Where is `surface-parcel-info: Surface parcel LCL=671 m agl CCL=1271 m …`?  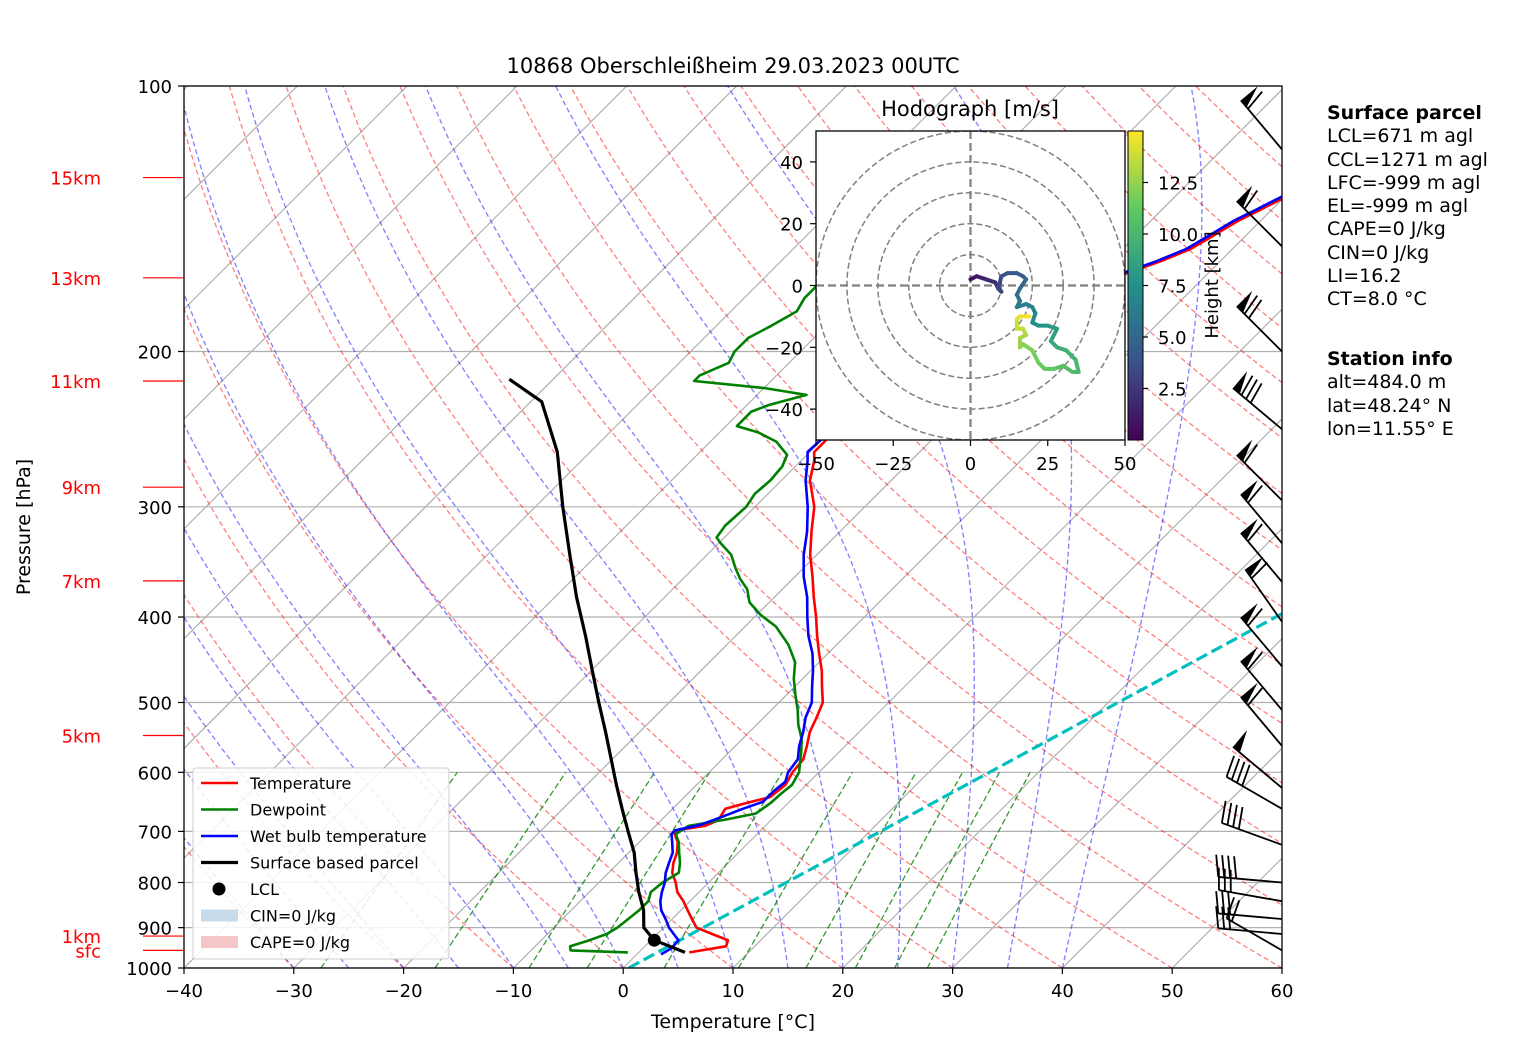
surface-parcel-info: Surface parcel LCL=671 m agl CCL=1271 m … is located at coordinates (1407, 207).